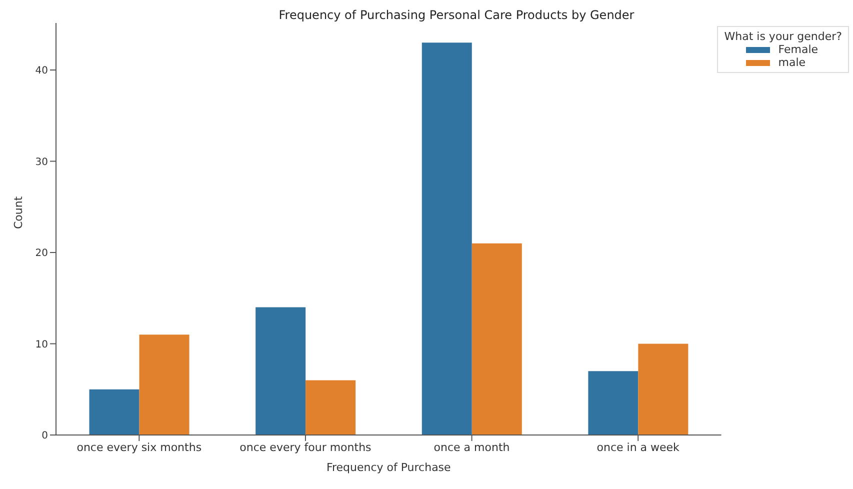 The image size is (853, 489). What do you see at coordinates (638, 447) in the screenshot?
I see `x-tick-label: once in a week` at bounding box center [638, 447].